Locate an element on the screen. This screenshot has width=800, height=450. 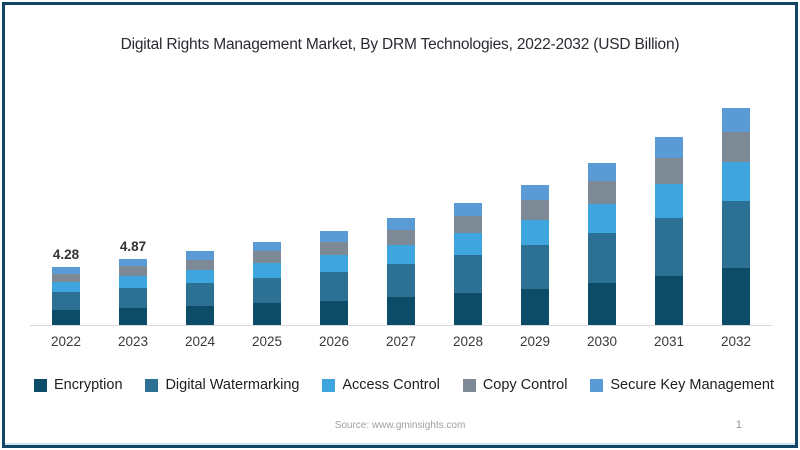
x-tick-2031: 2031 is located at coordinates (669, 341).